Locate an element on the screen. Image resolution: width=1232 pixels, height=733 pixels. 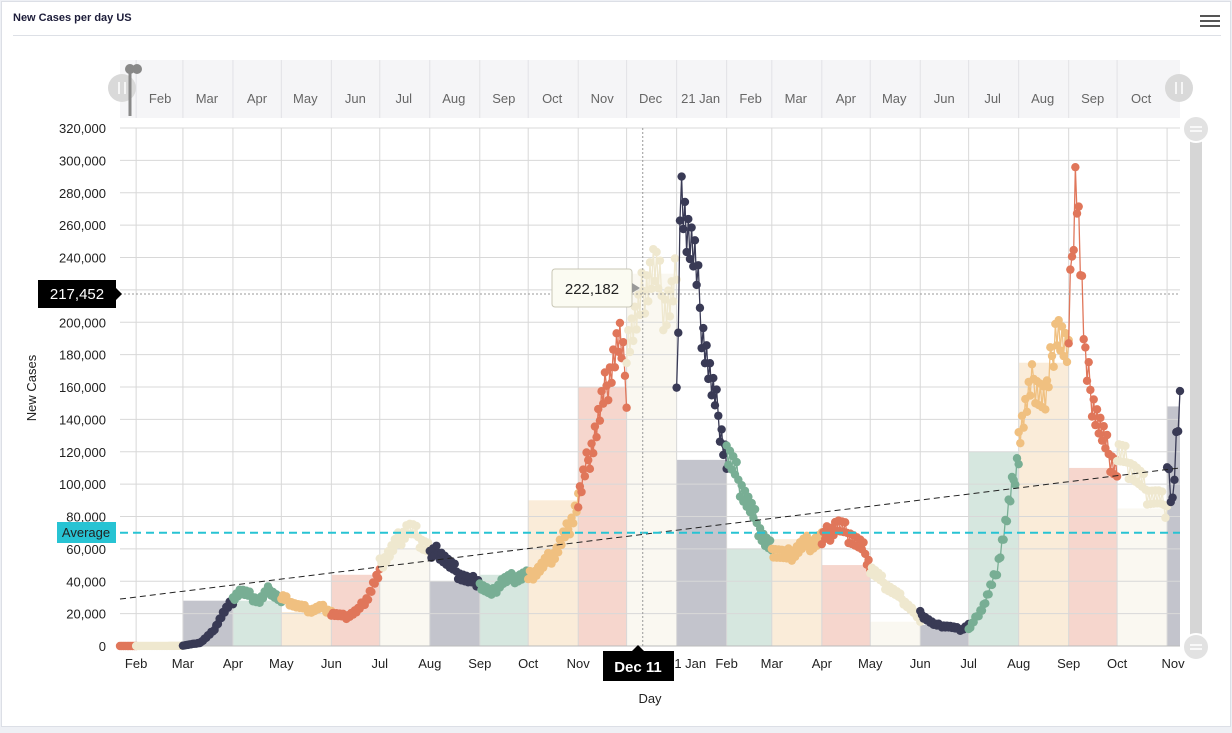
x-tick-label: Jun is located at coordinates (920, 663).